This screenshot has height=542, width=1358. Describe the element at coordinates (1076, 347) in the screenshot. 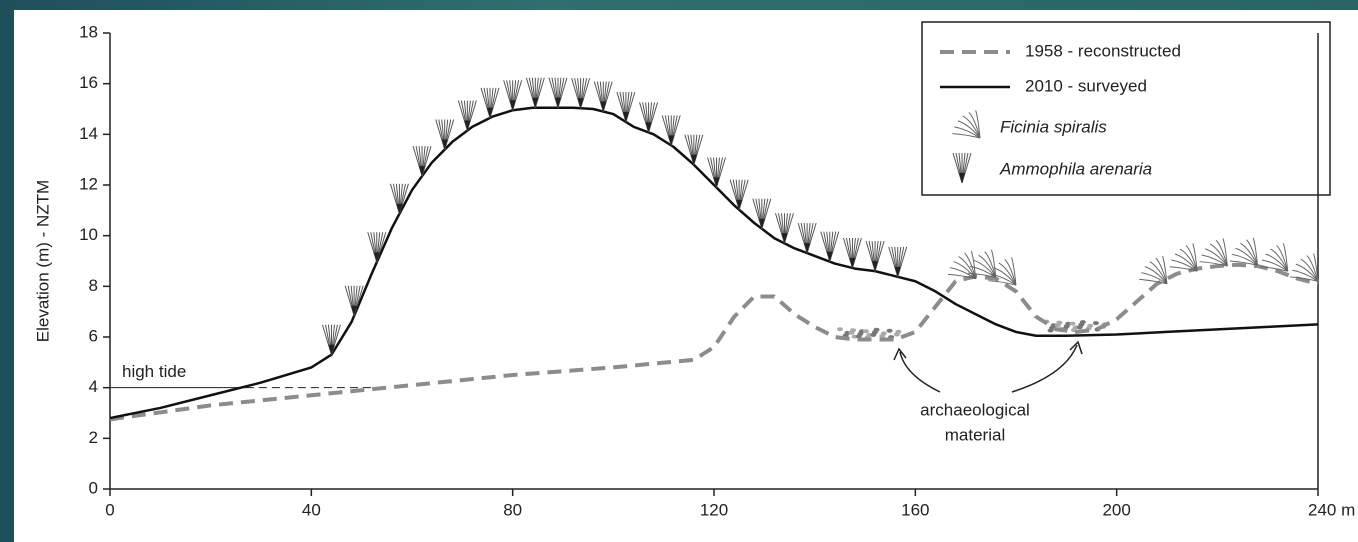

I see `arrowhead` at that location.